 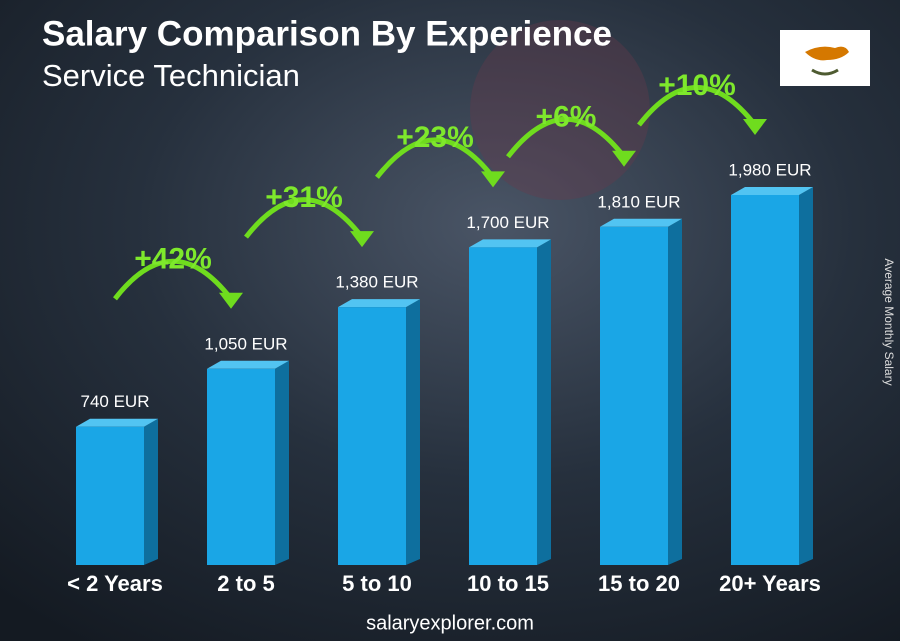 I want to click on value-label: 1,980 EUR, so click(x=769, y=169).